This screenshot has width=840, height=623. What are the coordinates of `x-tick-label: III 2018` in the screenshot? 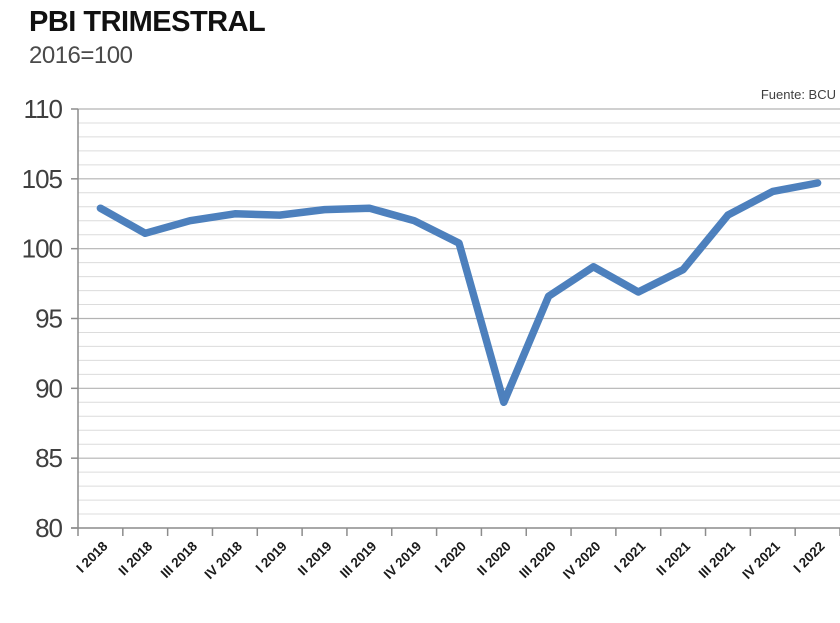 It's located at (179, 559).